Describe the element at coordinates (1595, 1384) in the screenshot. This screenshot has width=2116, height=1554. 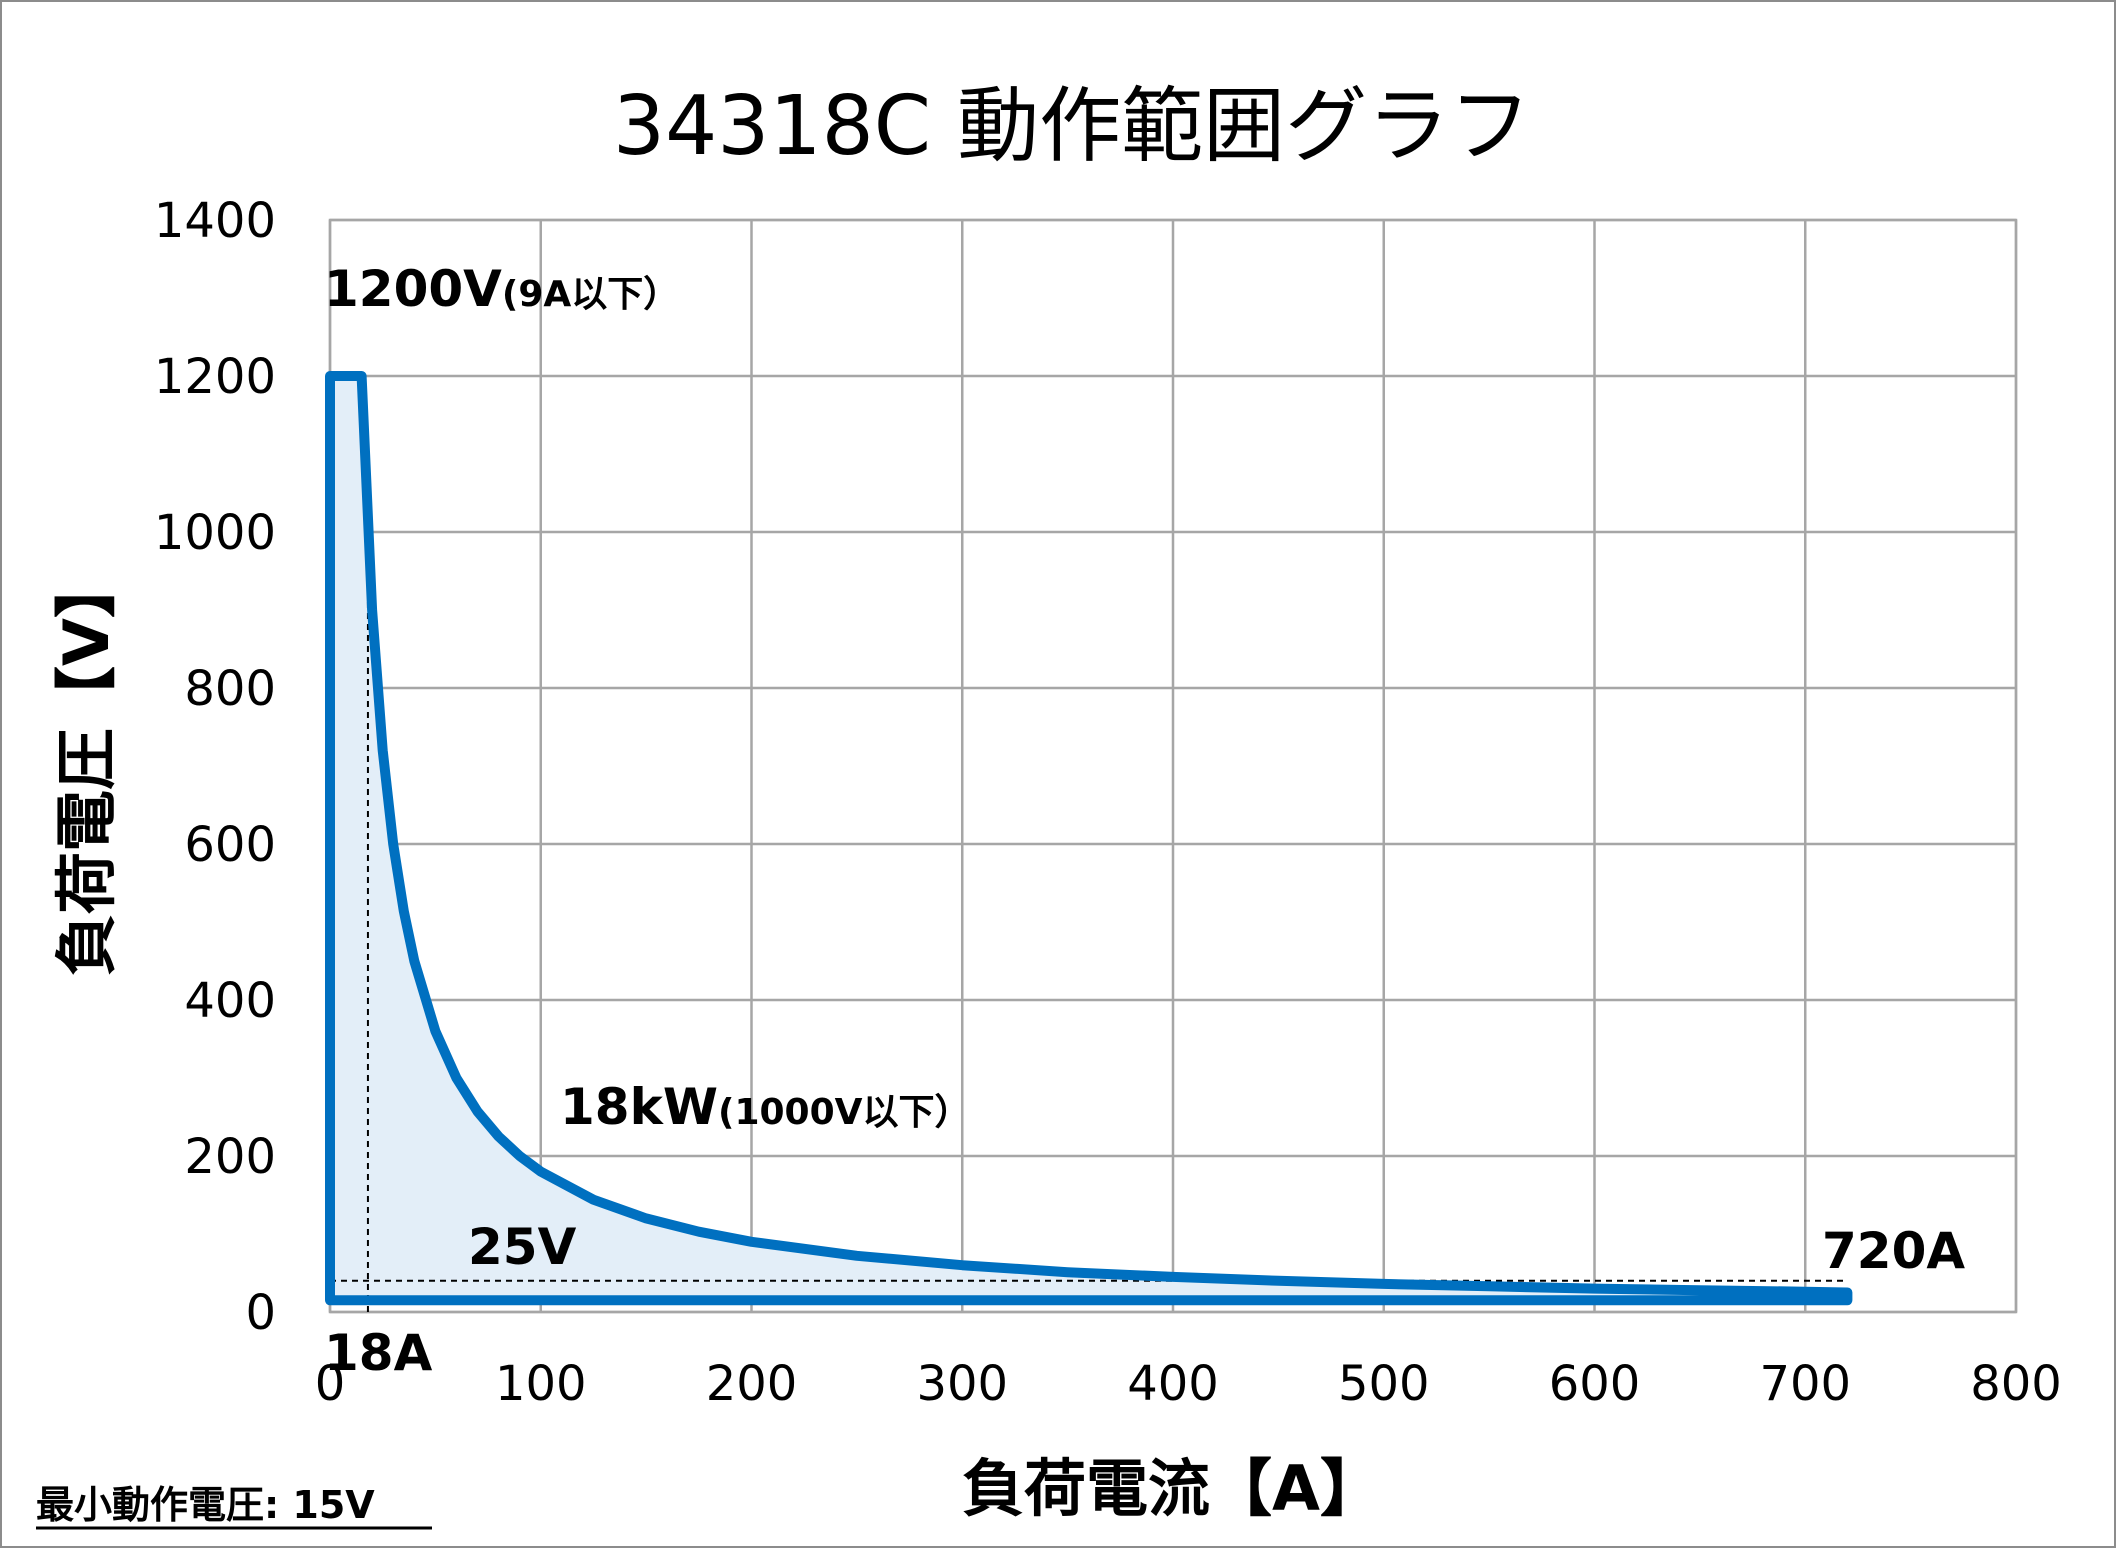
I see `x-tick-label: 600` at that location.